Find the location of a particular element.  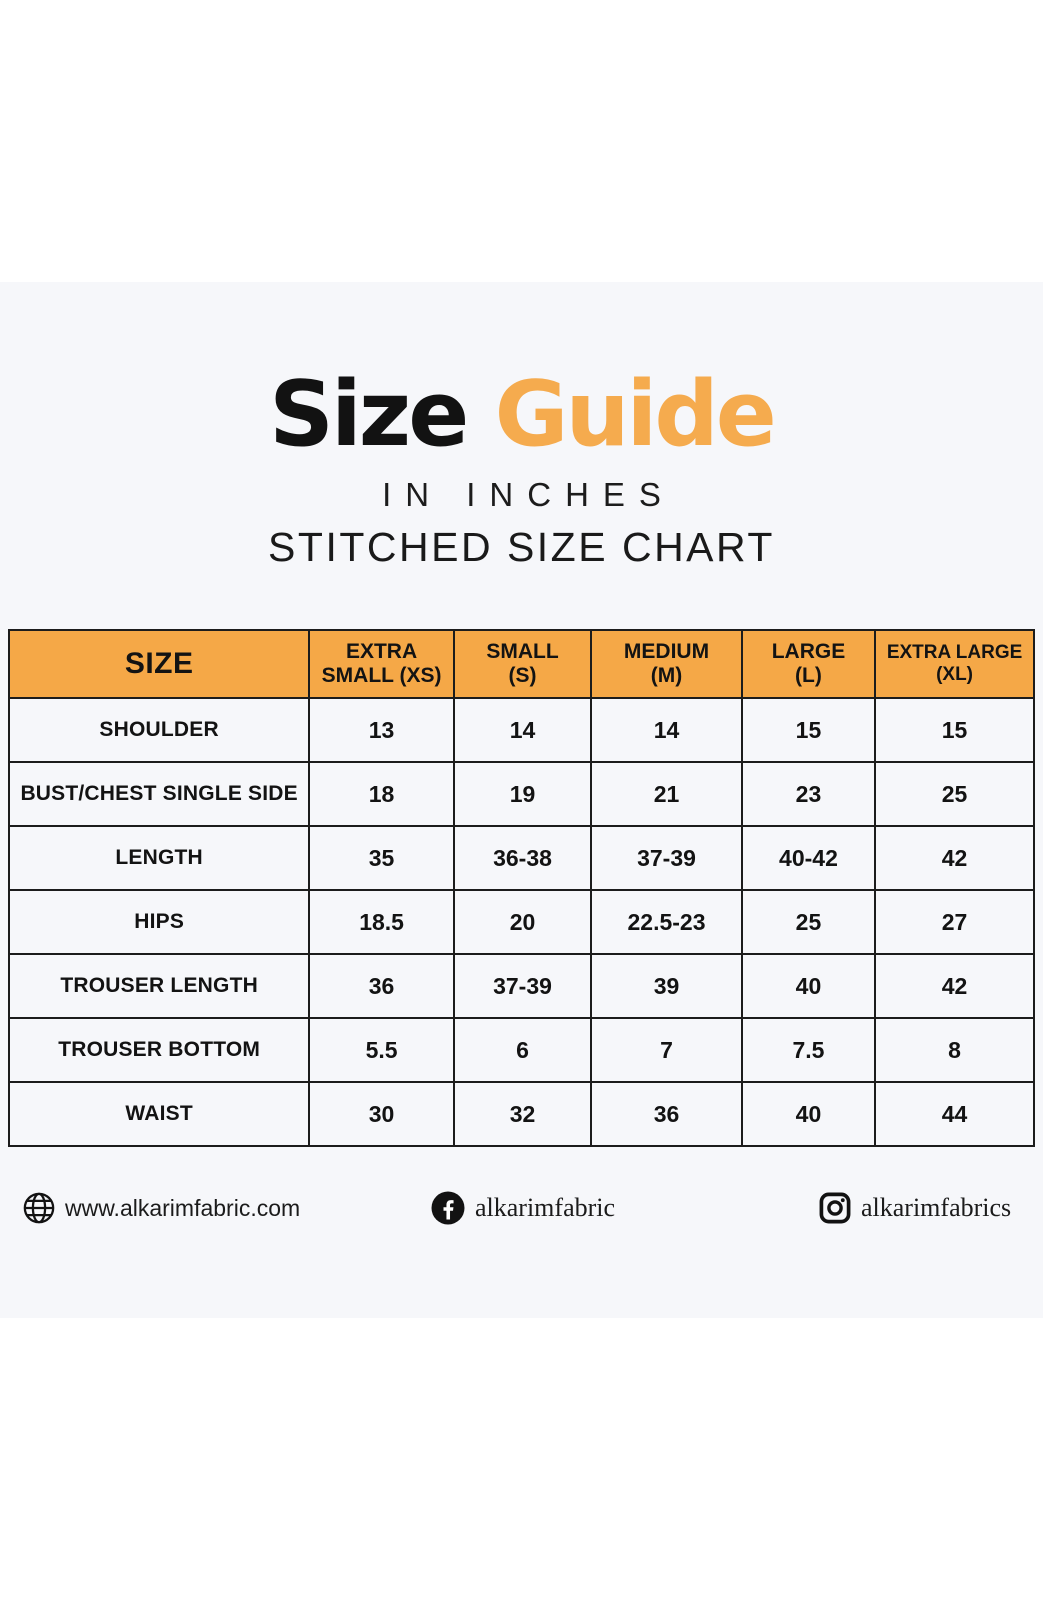

instagram-handle: alkarimfabrics is located at coordinates (936, 1207).